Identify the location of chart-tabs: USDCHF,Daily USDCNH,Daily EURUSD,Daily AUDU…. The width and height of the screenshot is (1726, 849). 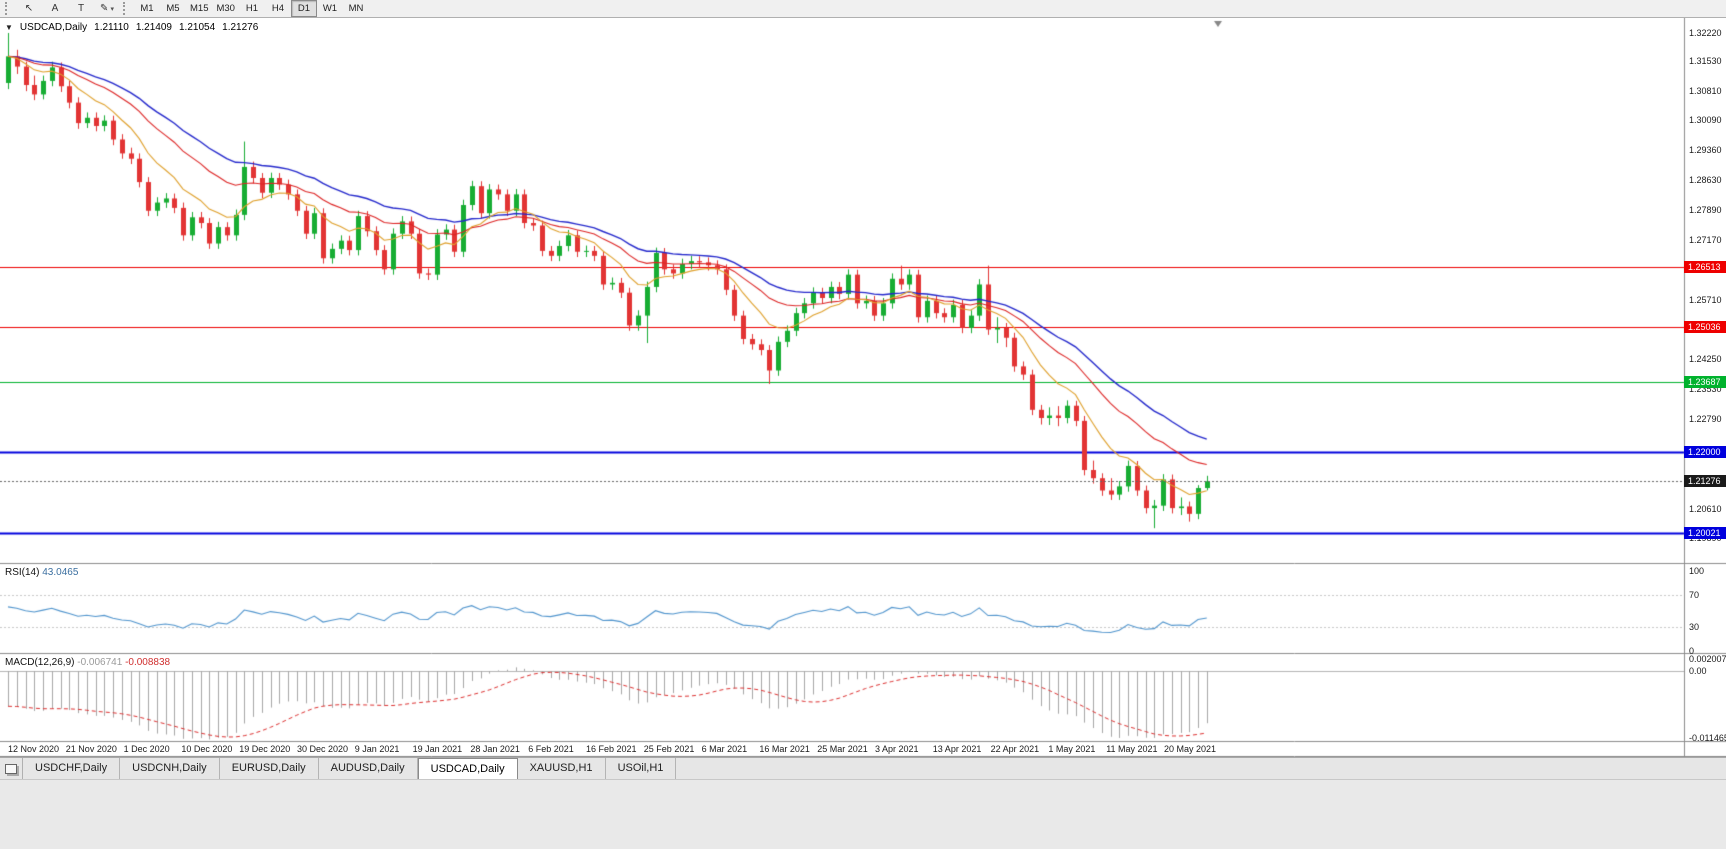
(350, 768).